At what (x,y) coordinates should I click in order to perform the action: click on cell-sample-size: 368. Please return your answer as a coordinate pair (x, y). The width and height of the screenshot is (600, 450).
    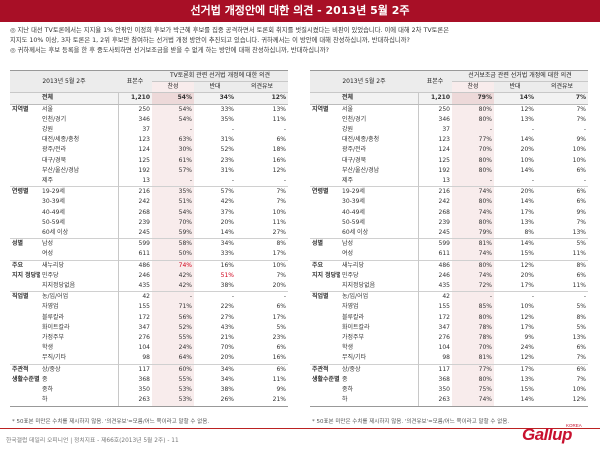
    Looking at the image, I should click on (434, 380).